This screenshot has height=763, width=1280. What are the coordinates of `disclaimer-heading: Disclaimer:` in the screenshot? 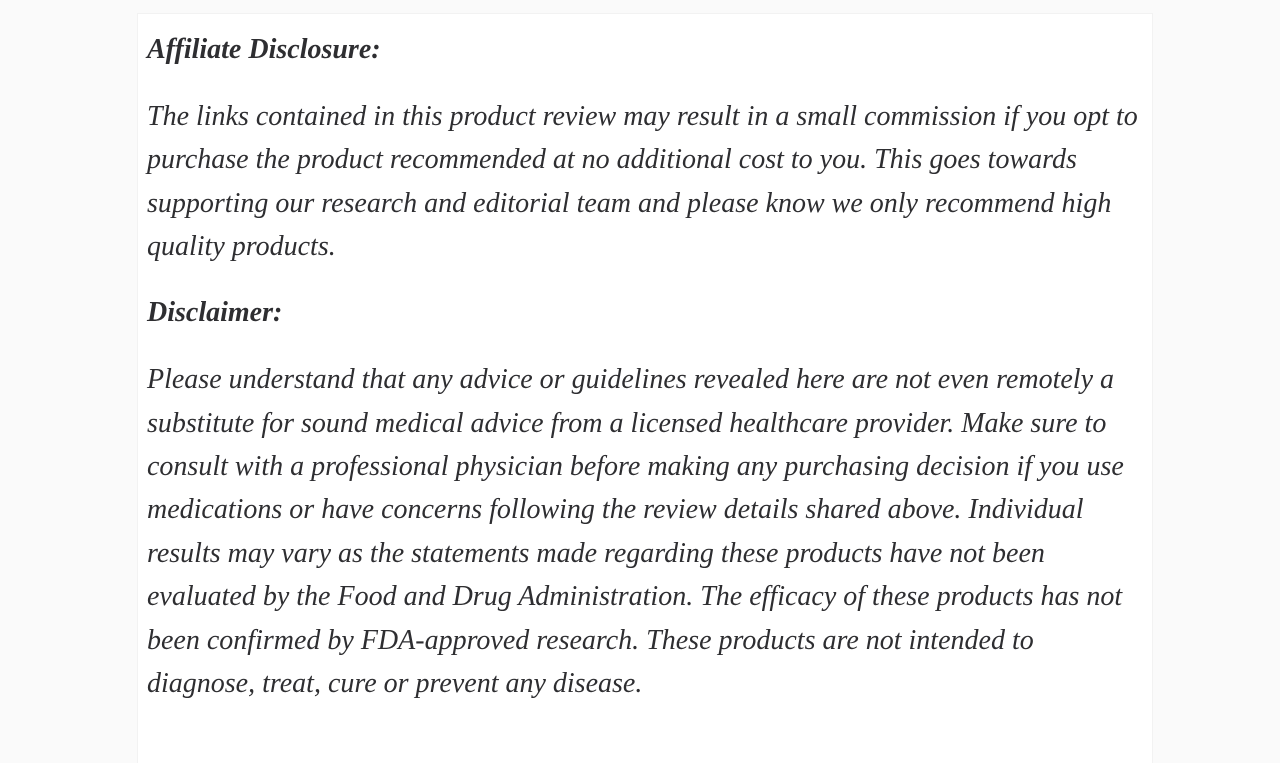 It's located at (215, 313).